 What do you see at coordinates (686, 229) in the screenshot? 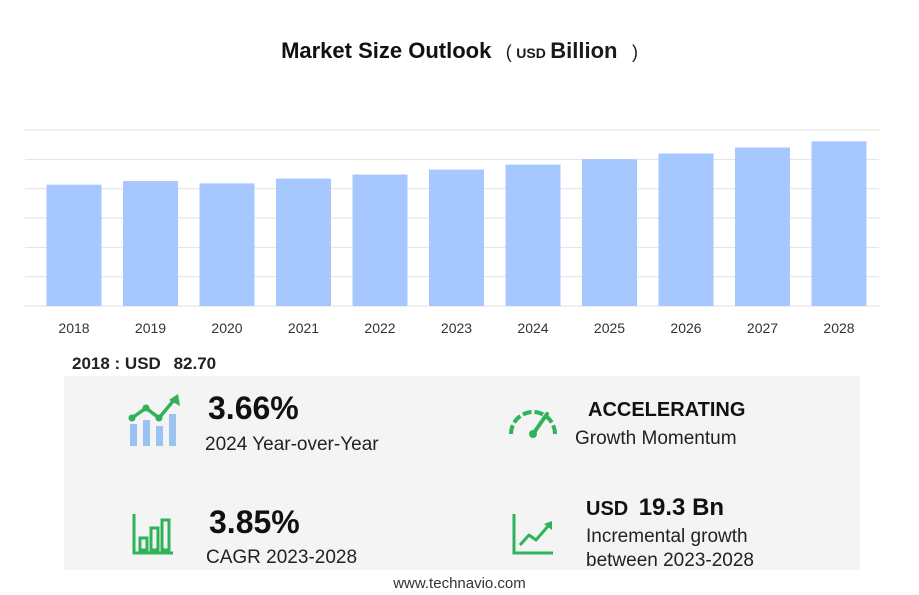
I see `bar-2026` at bounding box center [686, 229].